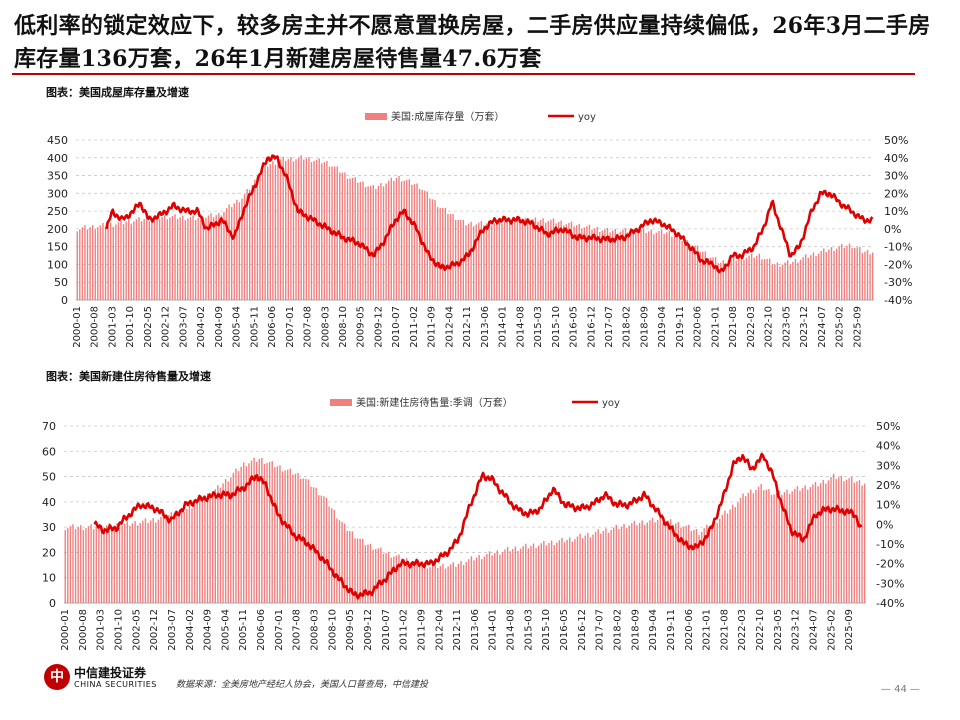  What do you see at coordinates (707, 630) in the screenshot?
I see `x-tick-label: 2021-01` at bounding box center [707, 630].